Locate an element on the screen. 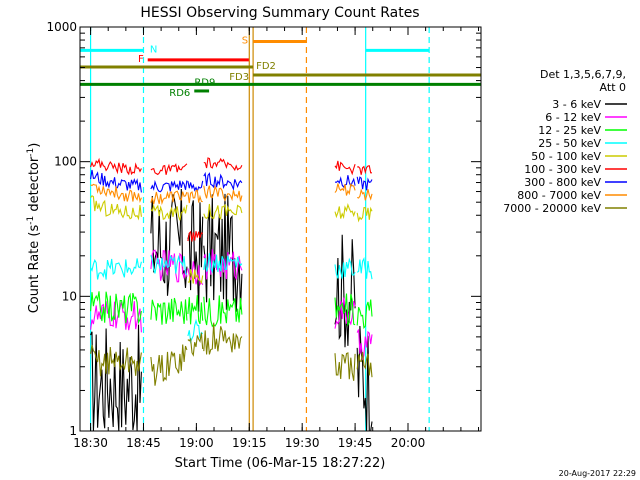  series-300-800-kev is located at coordinates (231, 181).